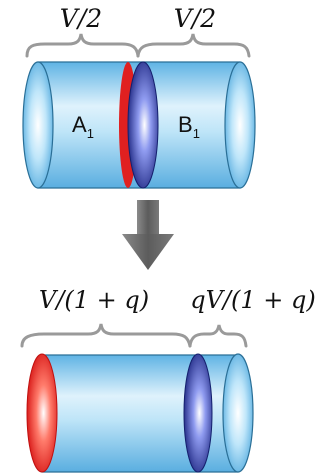  I want to click on top-right-end-cap, so click(240, 125).